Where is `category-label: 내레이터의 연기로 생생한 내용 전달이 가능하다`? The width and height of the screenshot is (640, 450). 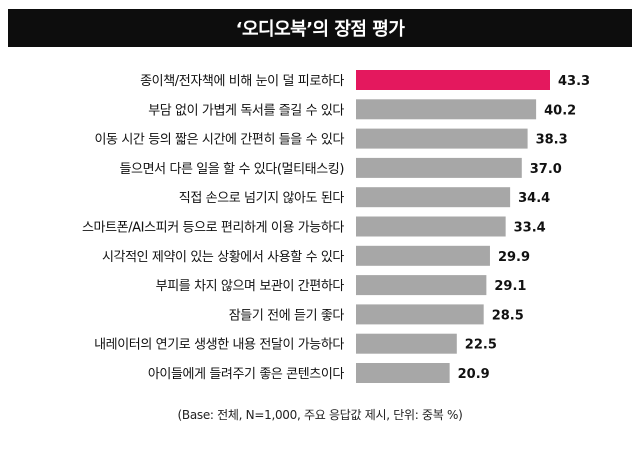
category-label: 내레이터의 연기로 생생한 내용 전달이 가능하다 is located at coordinates (219, 345).